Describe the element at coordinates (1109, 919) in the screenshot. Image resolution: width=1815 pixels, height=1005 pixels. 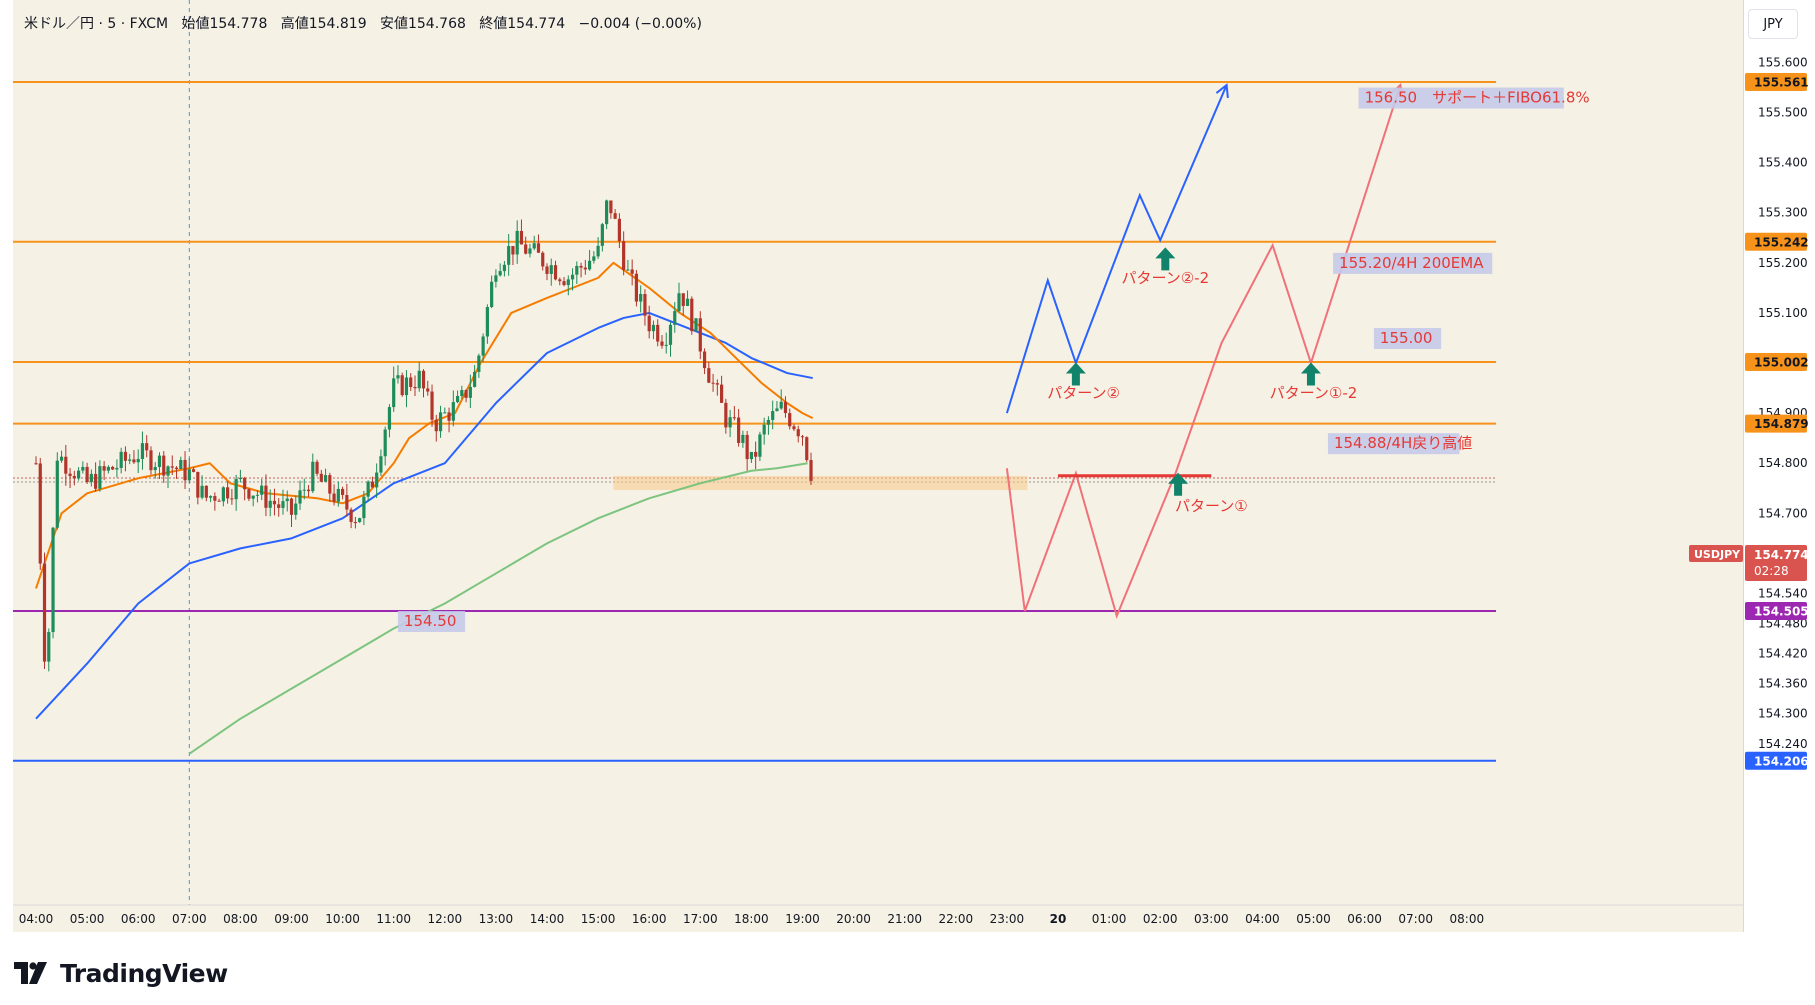
I see `x-tick-label: 01:00` at that location.